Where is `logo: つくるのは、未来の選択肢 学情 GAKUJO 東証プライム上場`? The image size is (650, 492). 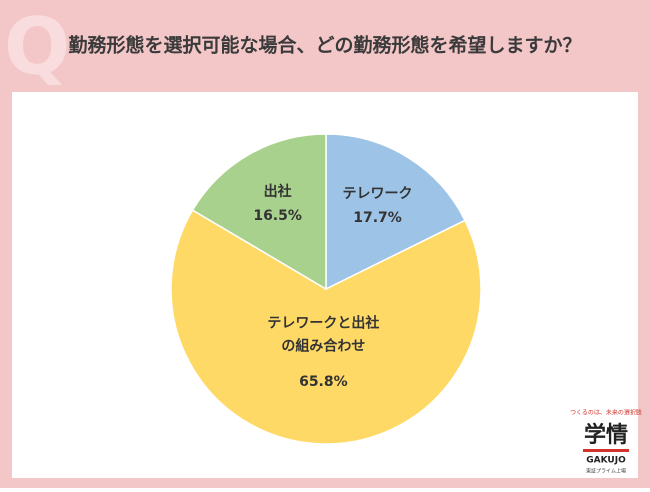
logo: つくるのは、未来の選択肢 学情 GAKUJO 東証プライム上場 is located at coordinates (606, 442).